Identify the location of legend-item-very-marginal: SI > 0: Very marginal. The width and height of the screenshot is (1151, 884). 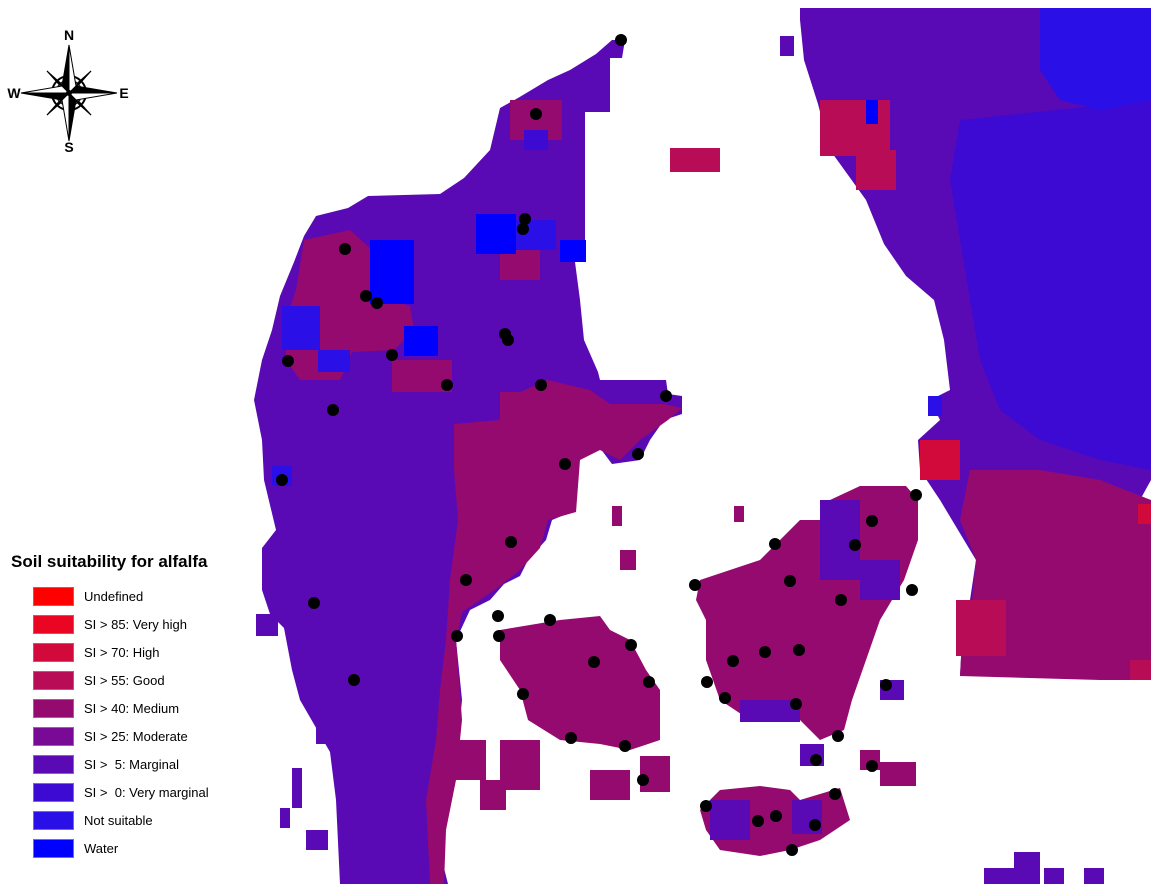
(145, 792).